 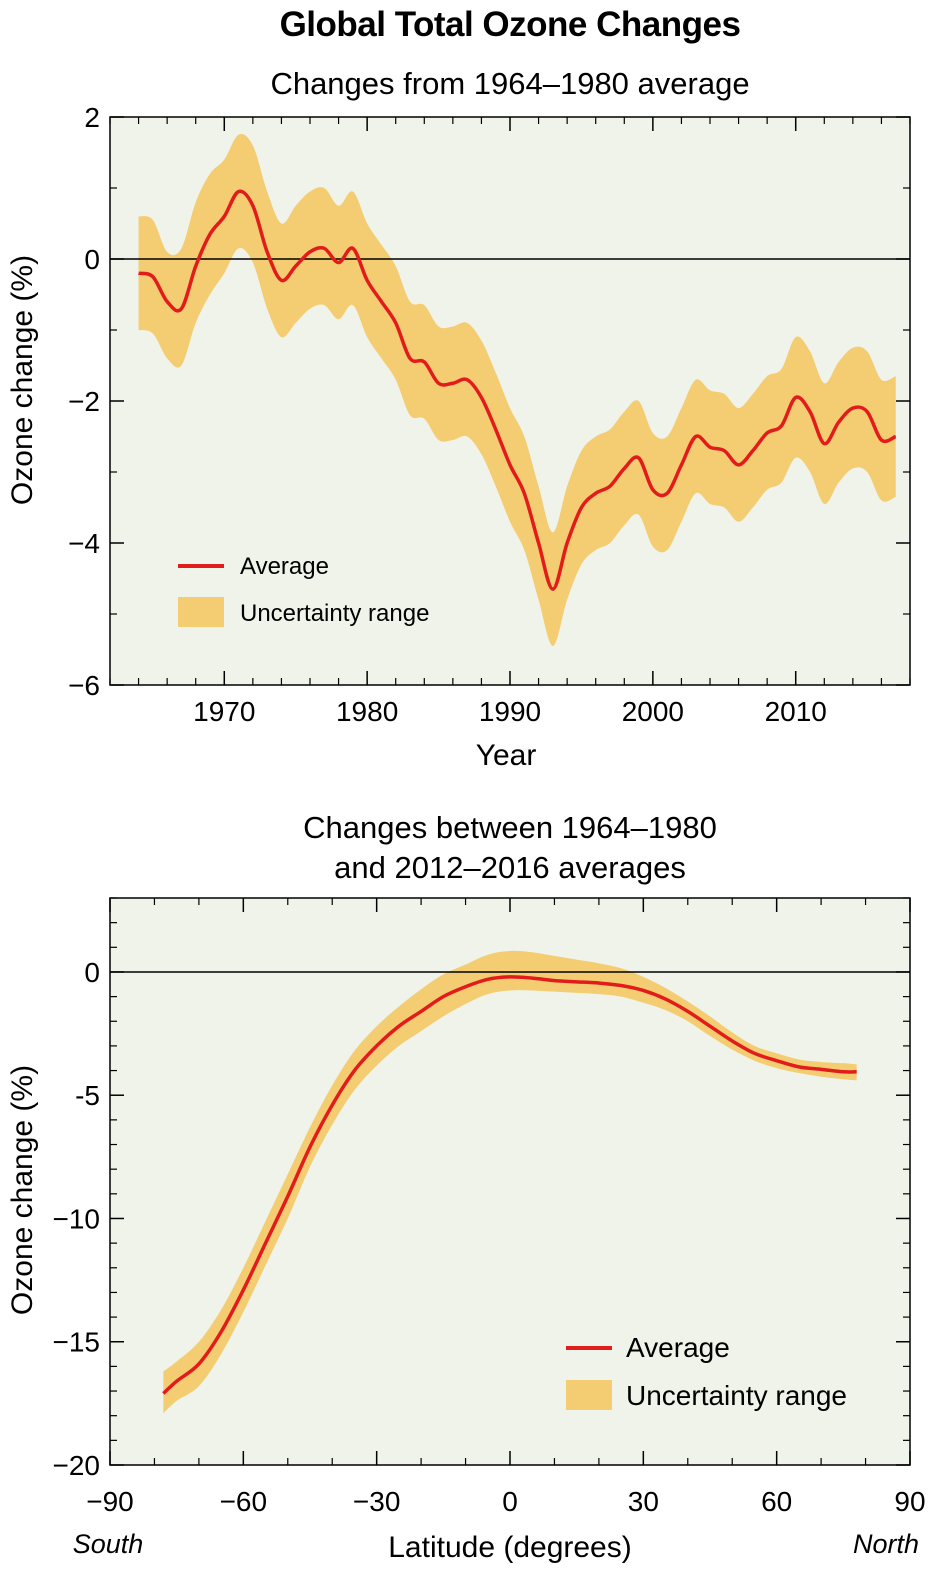 What do you see at coordinates (77, 1465) in the screenshot?
I see `y-tick-label: −20` at bounding box center [77, 1465].